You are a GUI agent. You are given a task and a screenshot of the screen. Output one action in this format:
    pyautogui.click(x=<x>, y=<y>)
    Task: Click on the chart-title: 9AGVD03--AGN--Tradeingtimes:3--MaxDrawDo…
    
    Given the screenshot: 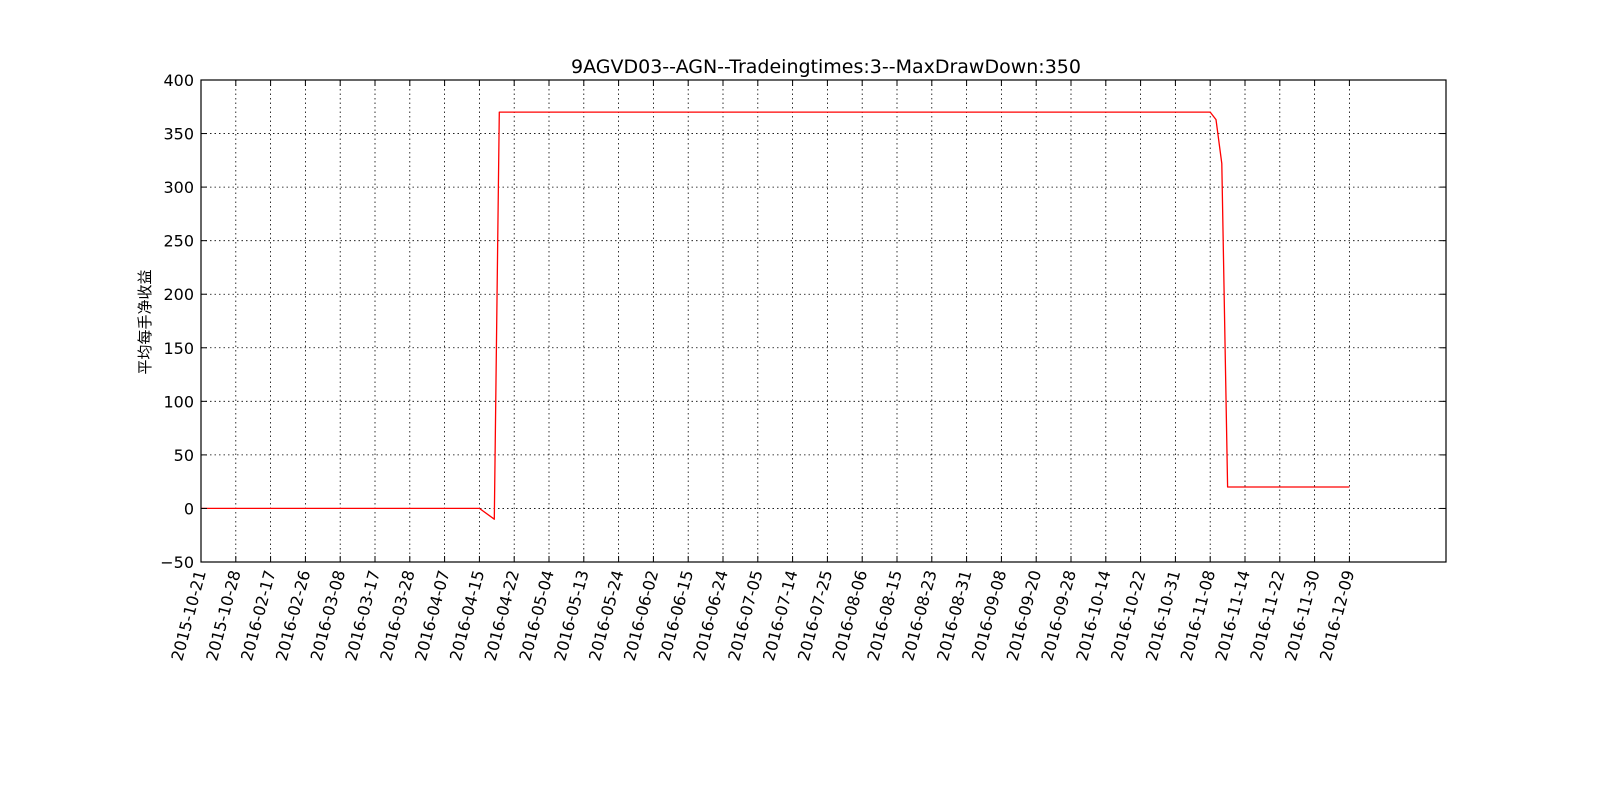 What is the action you would take?
    pyautogui.click(x=826, y=67)
    